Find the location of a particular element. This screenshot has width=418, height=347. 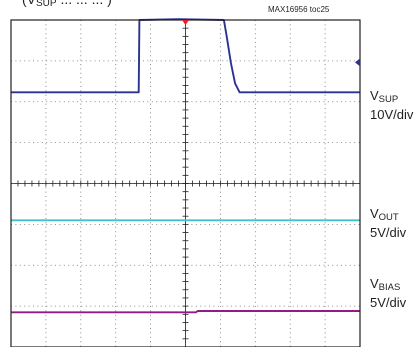

vsup-scale: 10V/div is located at coordinates (392, 114).